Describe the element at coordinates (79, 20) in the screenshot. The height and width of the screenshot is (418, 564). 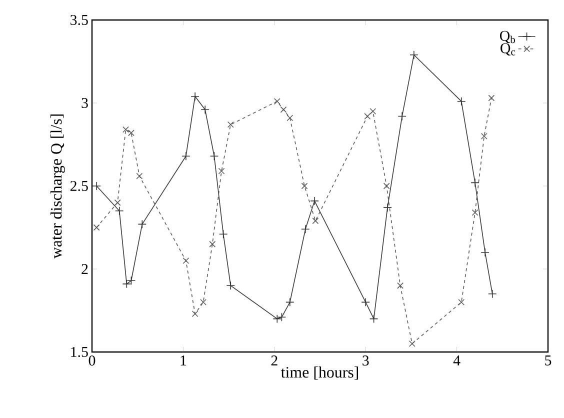
I see `y-tick-label: 3.5` at that location.